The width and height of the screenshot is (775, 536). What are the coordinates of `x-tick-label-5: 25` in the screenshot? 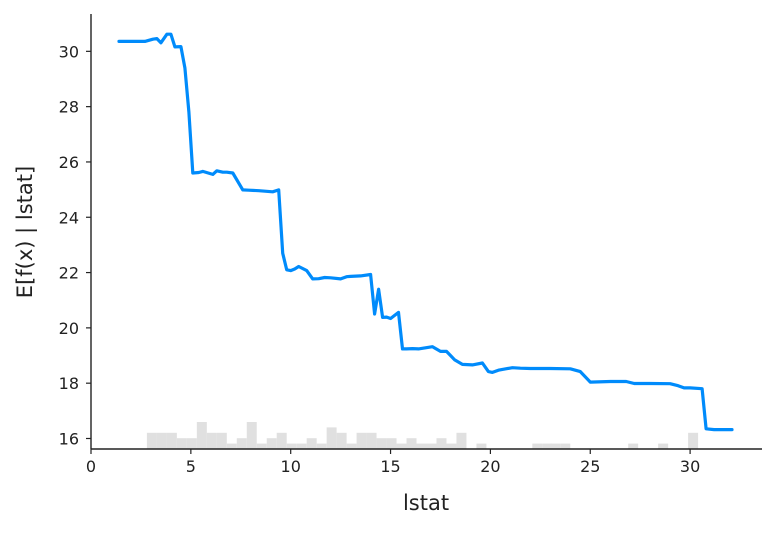 It's located at (590, 466).